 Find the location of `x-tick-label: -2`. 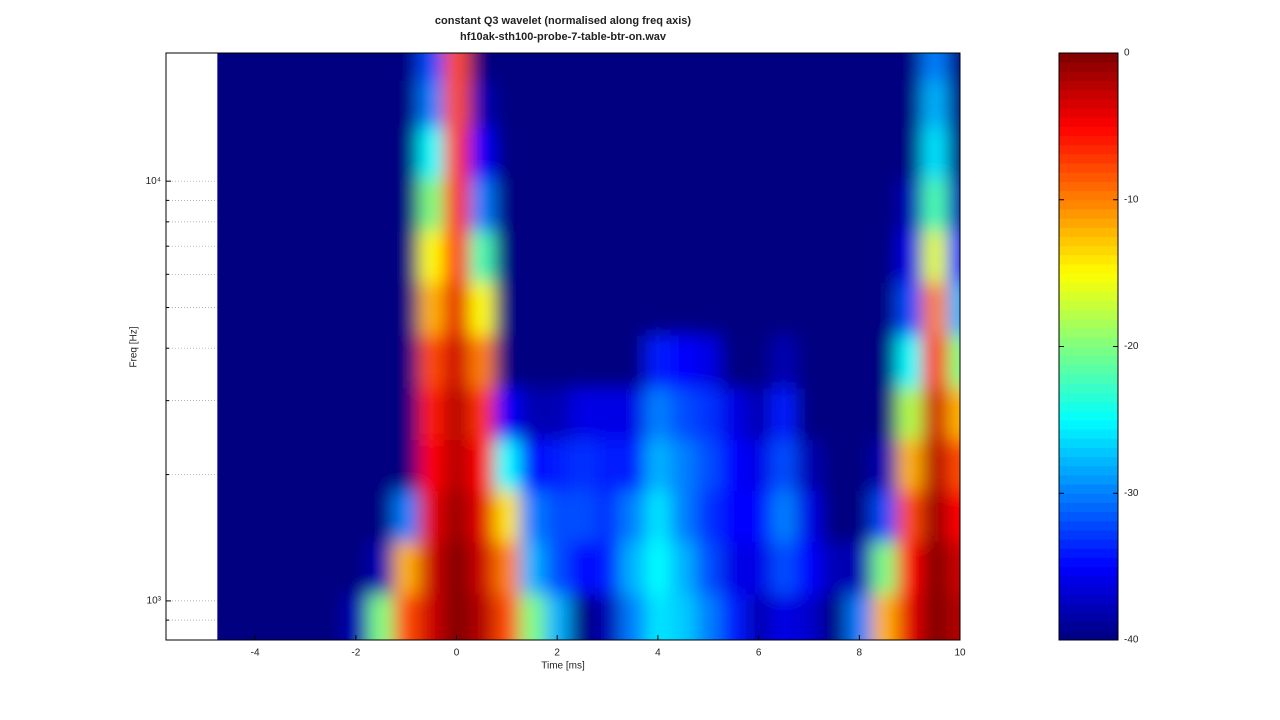

x-tick-label: -2 is located at coordinates (355, 653).